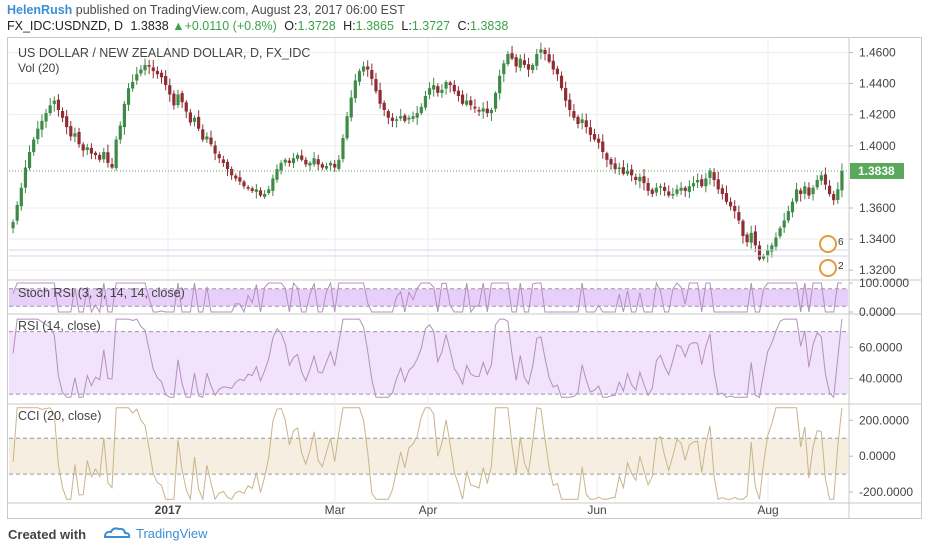  I want to click on created-with-text: Created with, so click(47, 534).